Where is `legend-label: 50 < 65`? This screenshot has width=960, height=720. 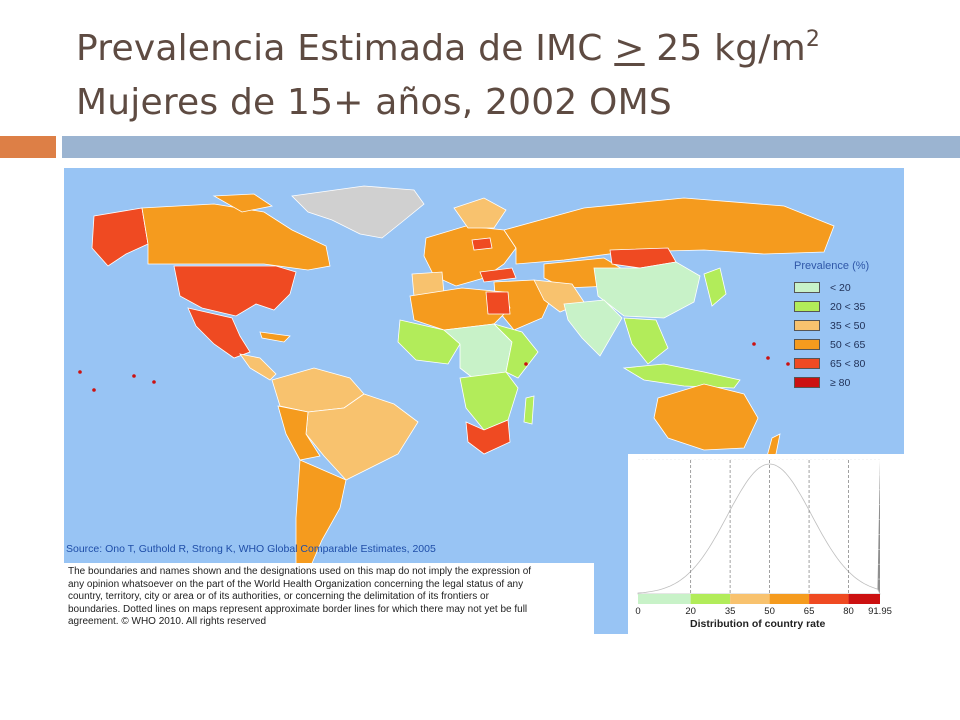 legend-label: 50 < 65 is located at coordinates (848, 344).